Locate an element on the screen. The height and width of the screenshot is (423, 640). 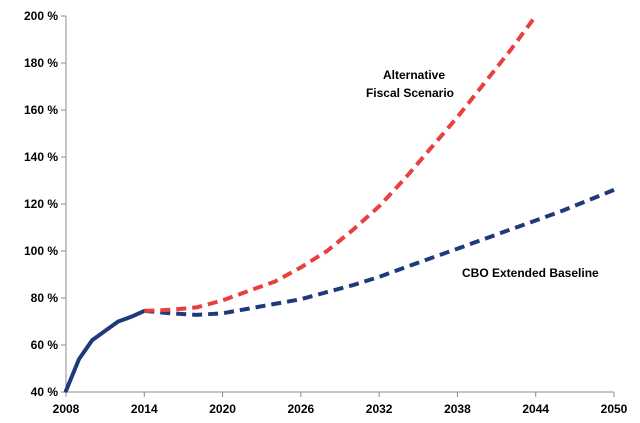
y-tick-label: 80 % is located at coordinates (45, 298).